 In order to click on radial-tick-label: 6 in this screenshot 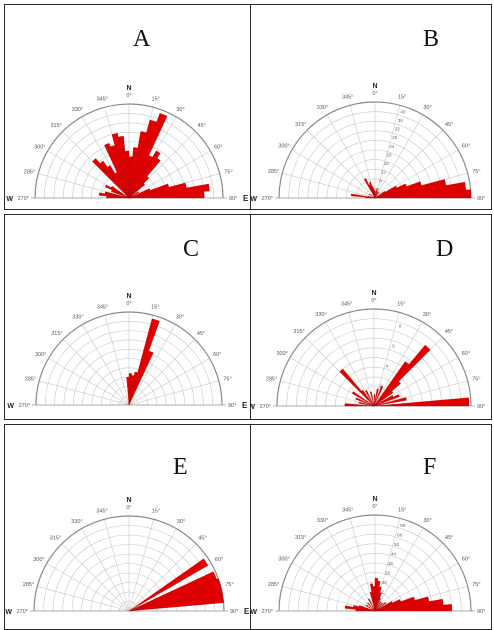, I will do `click(393, 345)`.